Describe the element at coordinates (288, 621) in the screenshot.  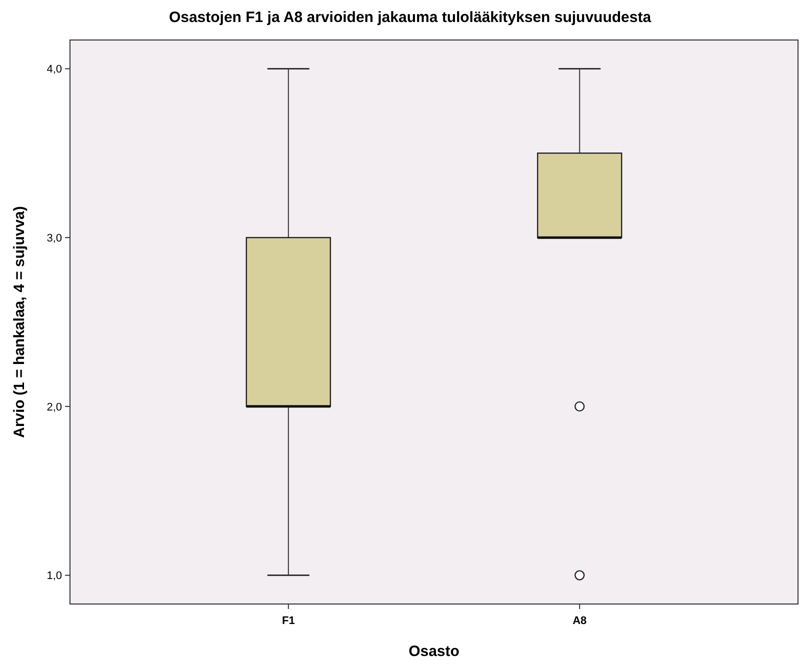
I see `x-tick-label: F1` at that location.